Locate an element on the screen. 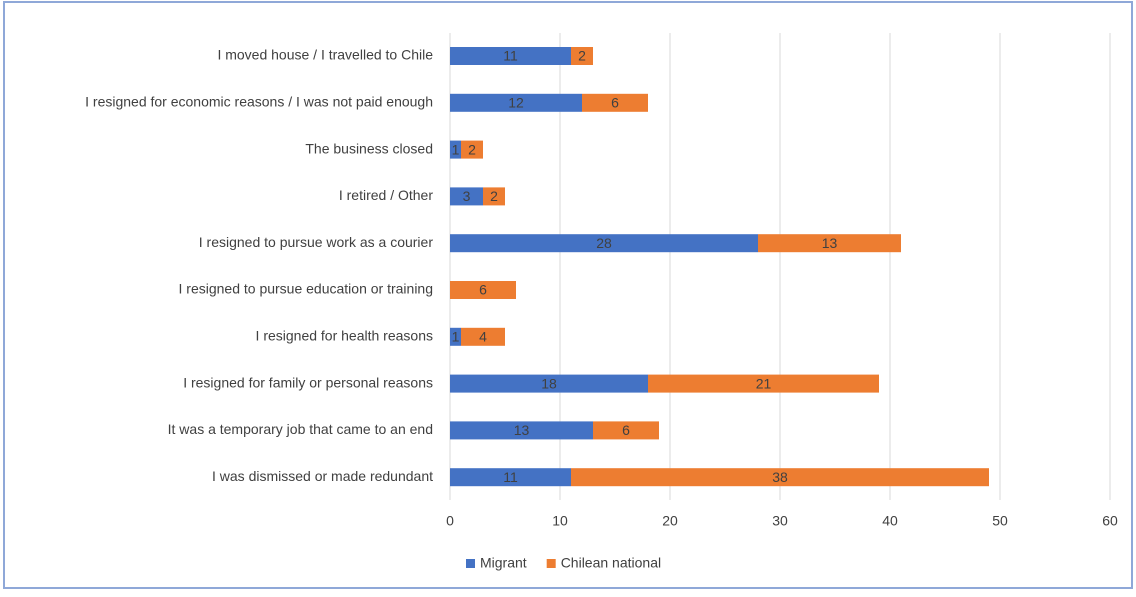 The image size is (1136, 597). y-tick-label: The business closed is located at coordinates (369, 148).